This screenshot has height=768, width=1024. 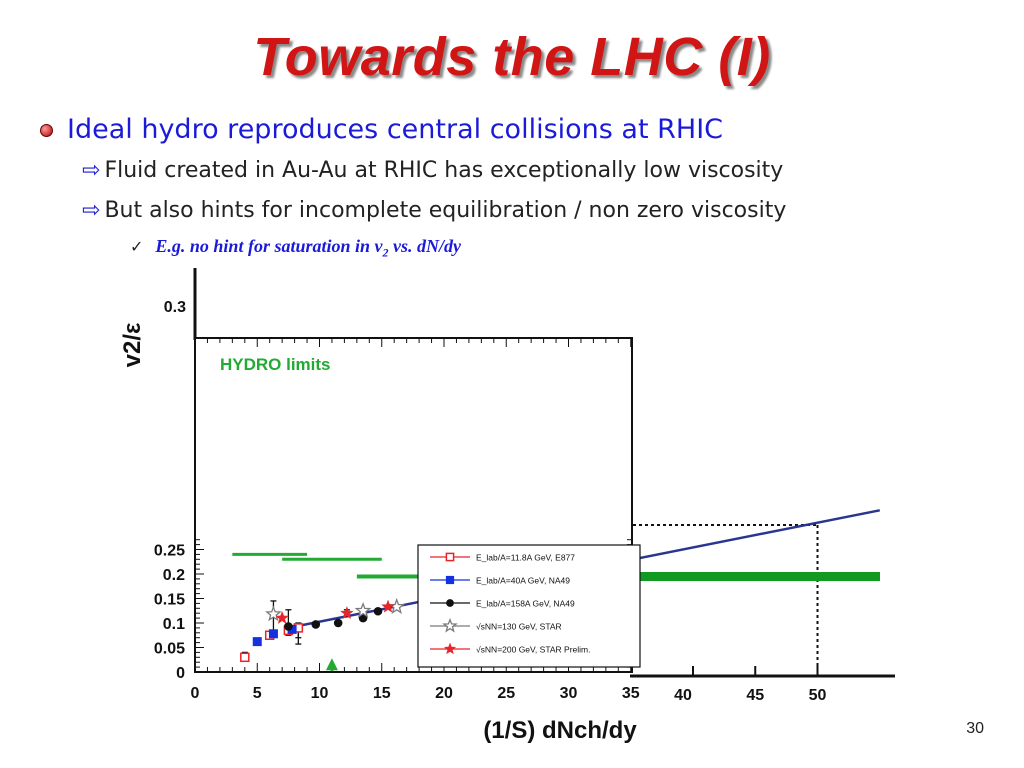 I want to click on x-tick-label: 10, so click(x=320, y=693).